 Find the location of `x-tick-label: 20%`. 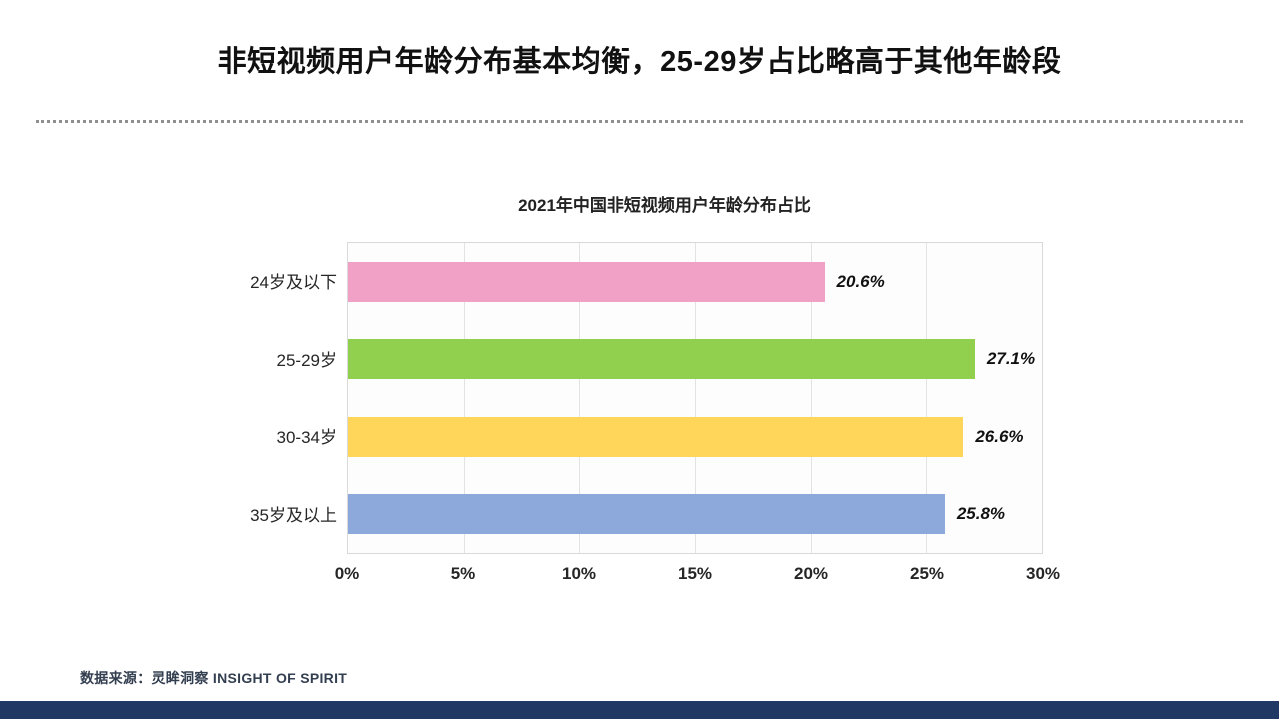

x-tick-label: 20% is located at coordinates (811, 573).